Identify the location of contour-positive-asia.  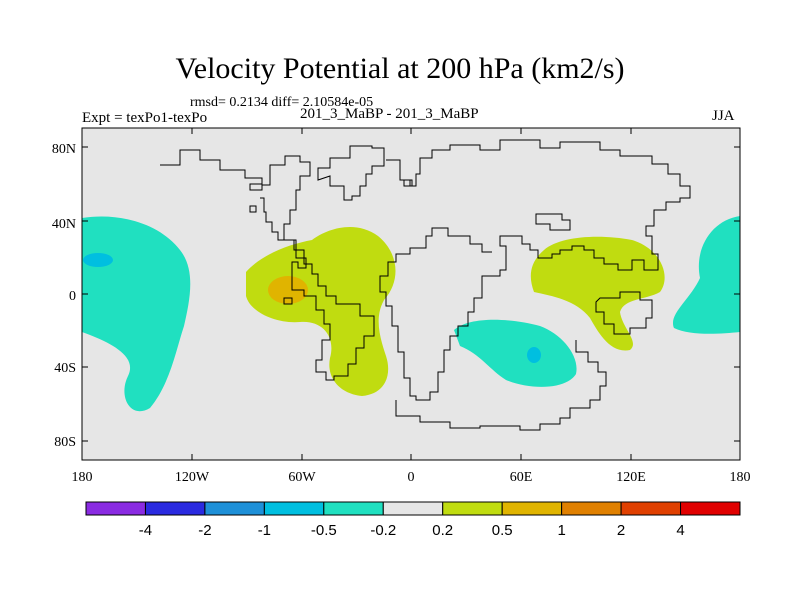
(597, 293).